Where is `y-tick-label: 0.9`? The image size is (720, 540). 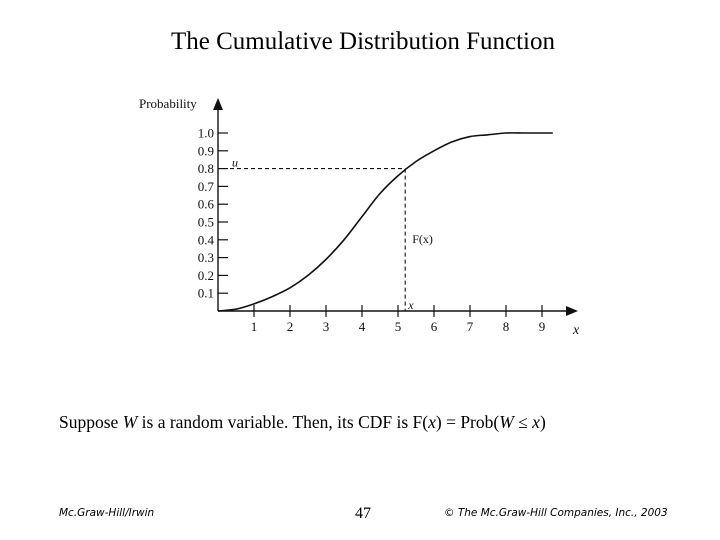
y-tick-label: 0.9 is located at coordinates (206, 150).